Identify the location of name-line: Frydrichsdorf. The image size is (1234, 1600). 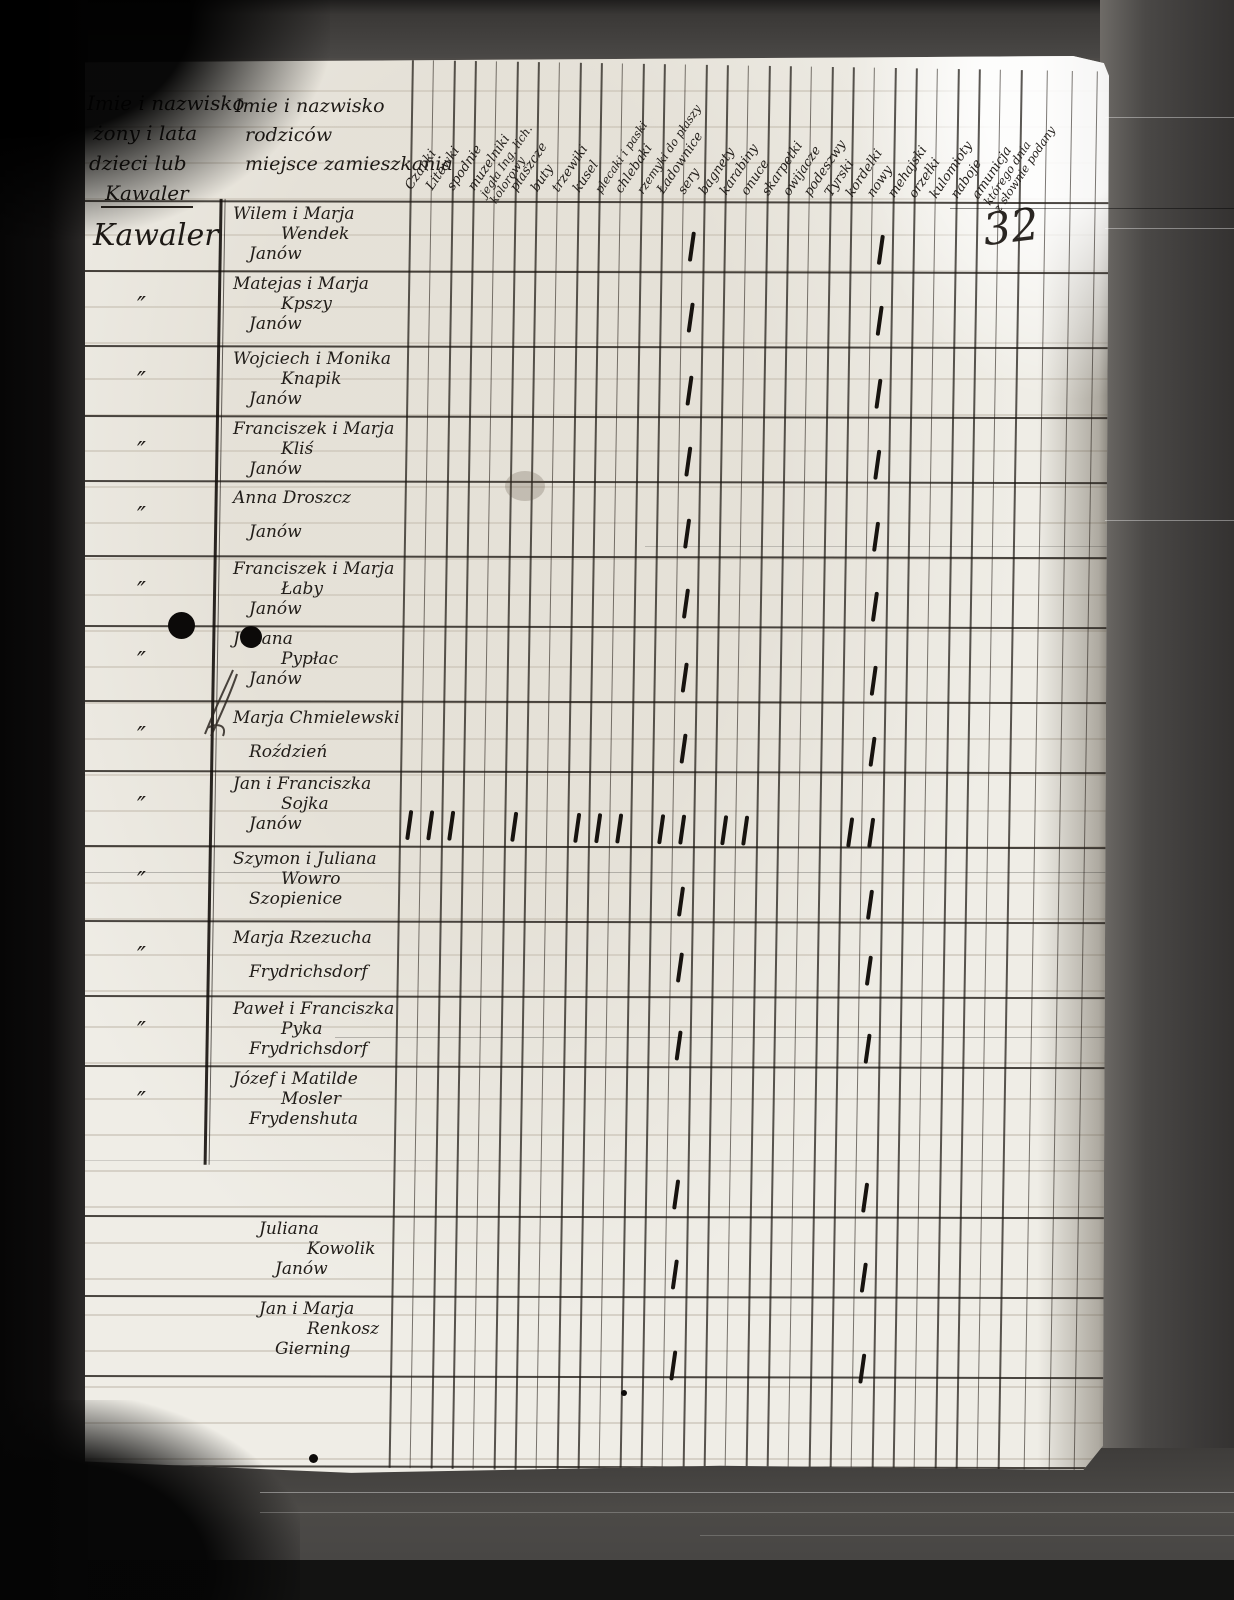
(308, 1049).